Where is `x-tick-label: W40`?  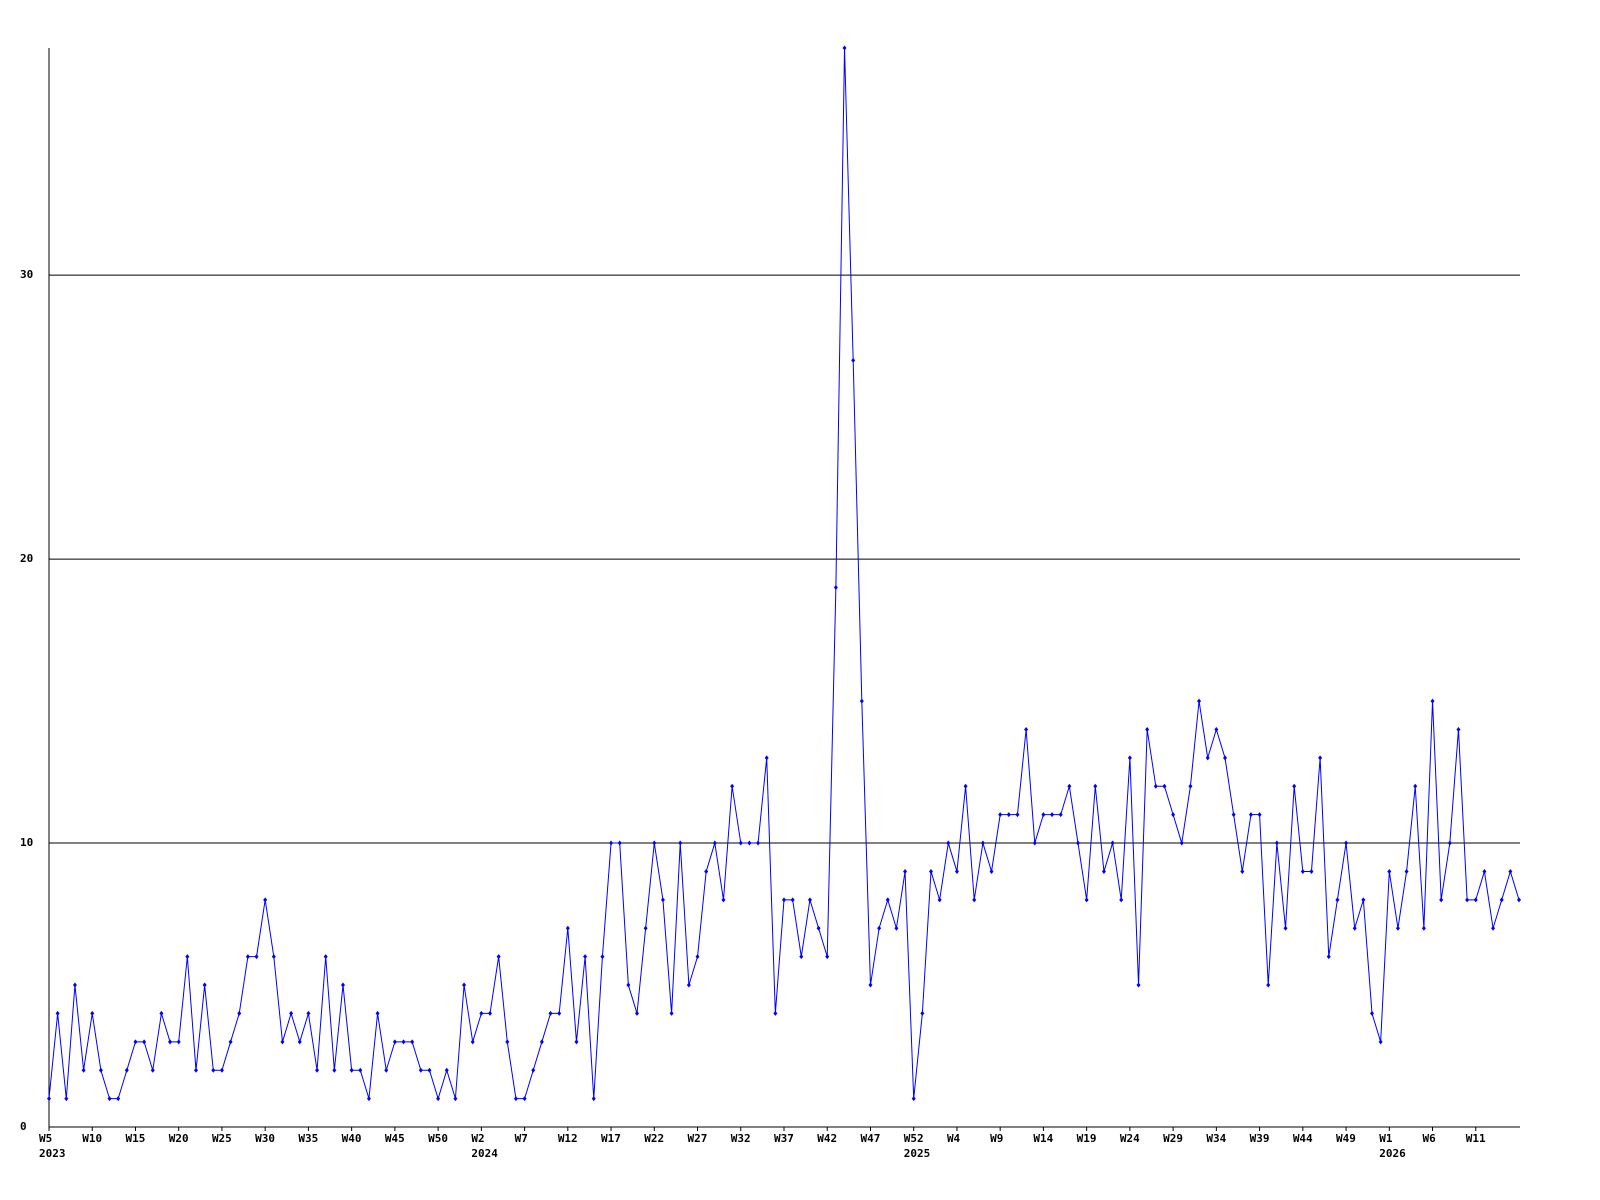
x-tick-label: W40 is located at coordinates (352, 1138).